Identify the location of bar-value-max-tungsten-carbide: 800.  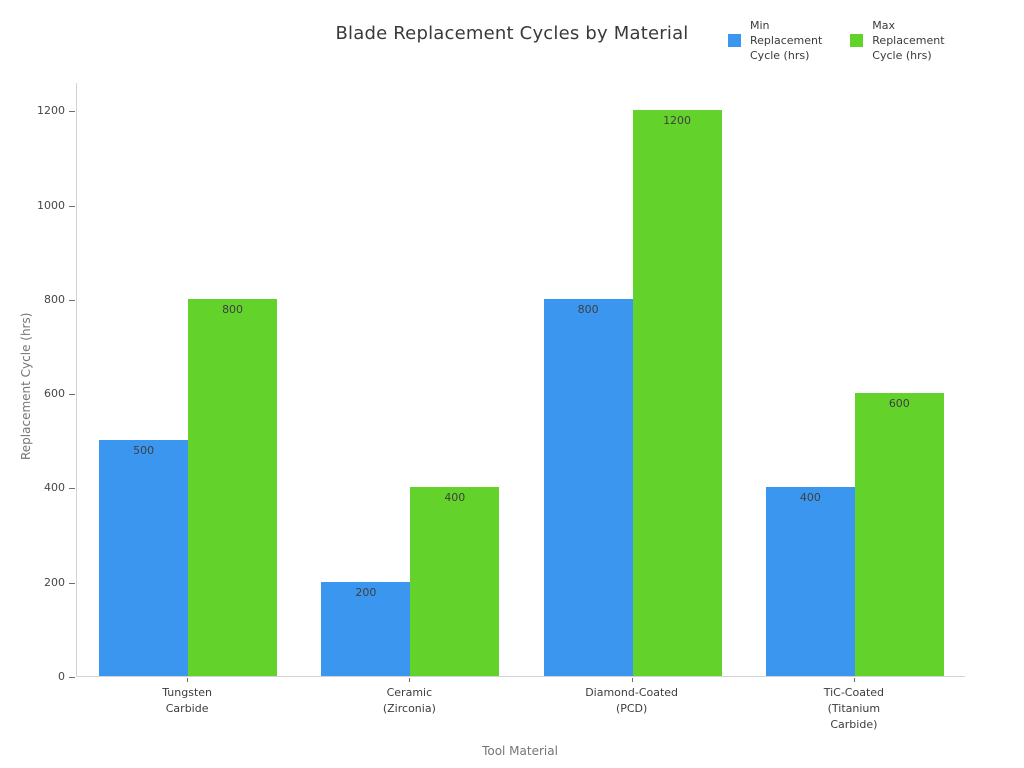
(233, 309).